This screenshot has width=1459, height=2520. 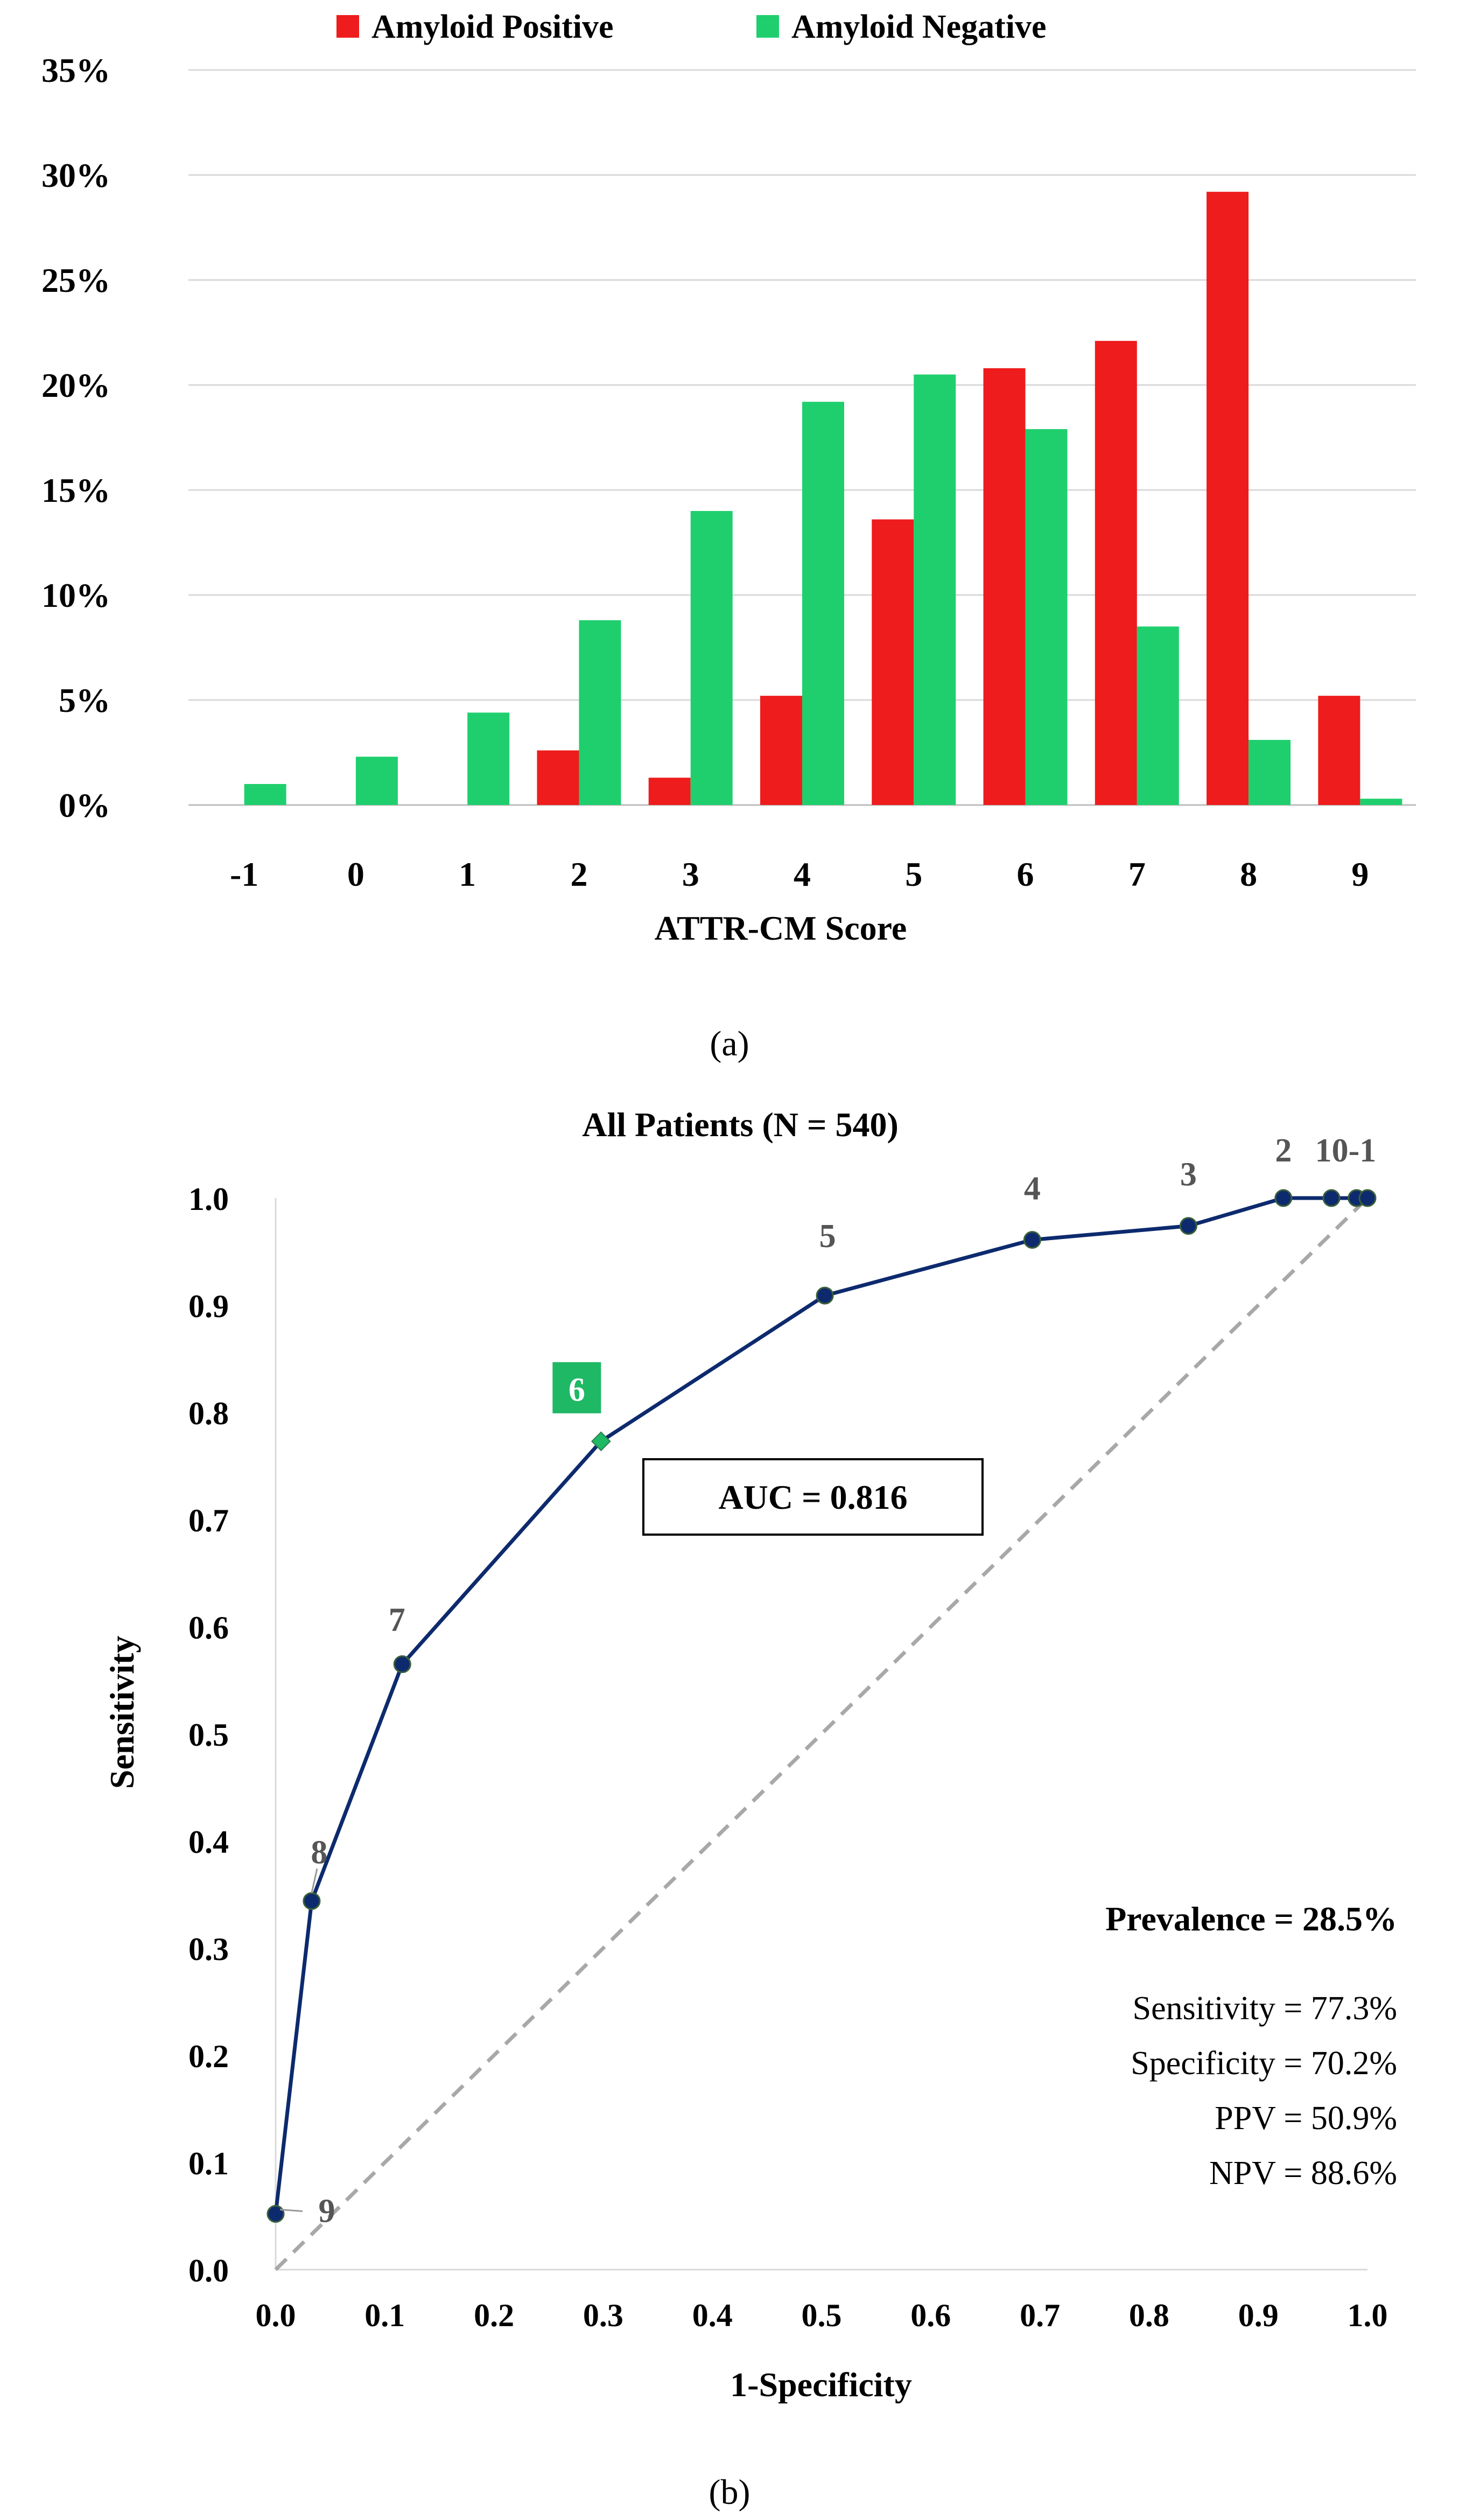 What do you see at coordinates (208, 1413) in the screenshot?
I see `y-tick-label: 0.8` at bounding box center [208, 1413].